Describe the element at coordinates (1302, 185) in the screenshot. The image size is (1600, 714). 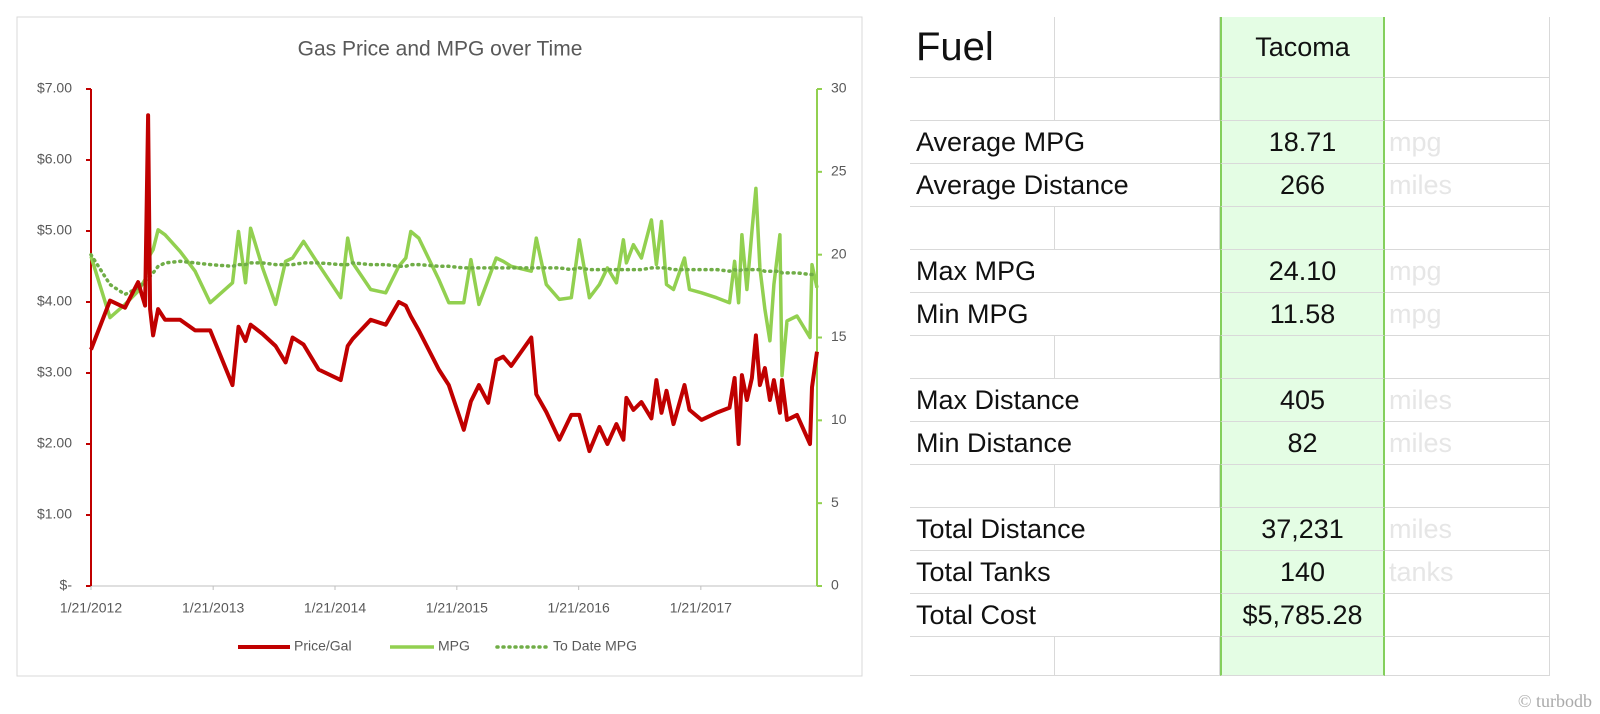
I see `row-value: 266` at that location.